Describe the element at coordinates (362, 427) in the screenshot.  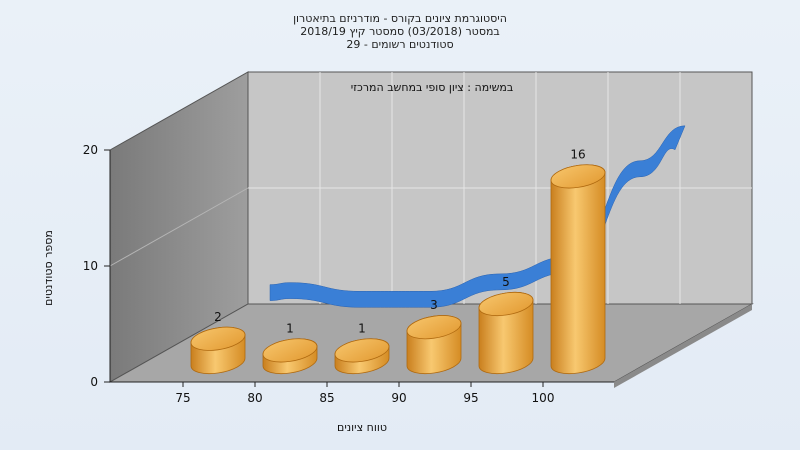
I see `x-axis-title: טווח ציונים` at that location.